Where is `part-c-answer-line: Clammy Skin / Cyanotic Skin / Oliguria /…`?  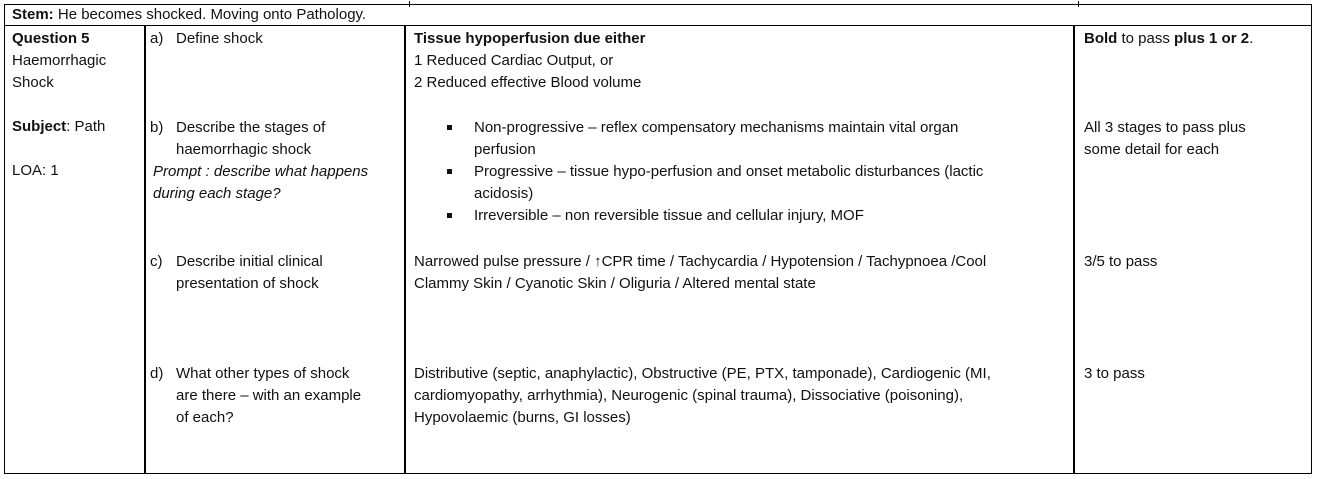
part-c-answer-line: Clammy Skin / Cyanotic Skin / Oliguria /… is located at coordinates (615, 283).